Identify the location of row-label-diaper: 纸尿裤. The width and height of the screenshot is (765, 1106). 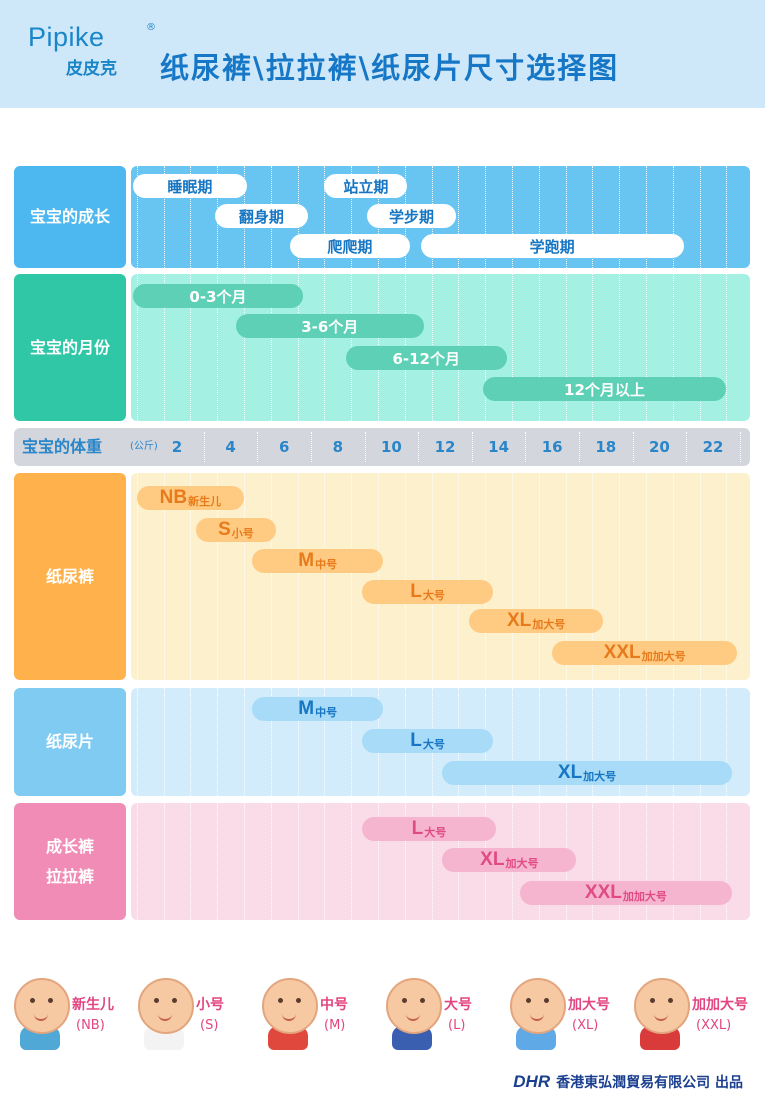
(70, 576).